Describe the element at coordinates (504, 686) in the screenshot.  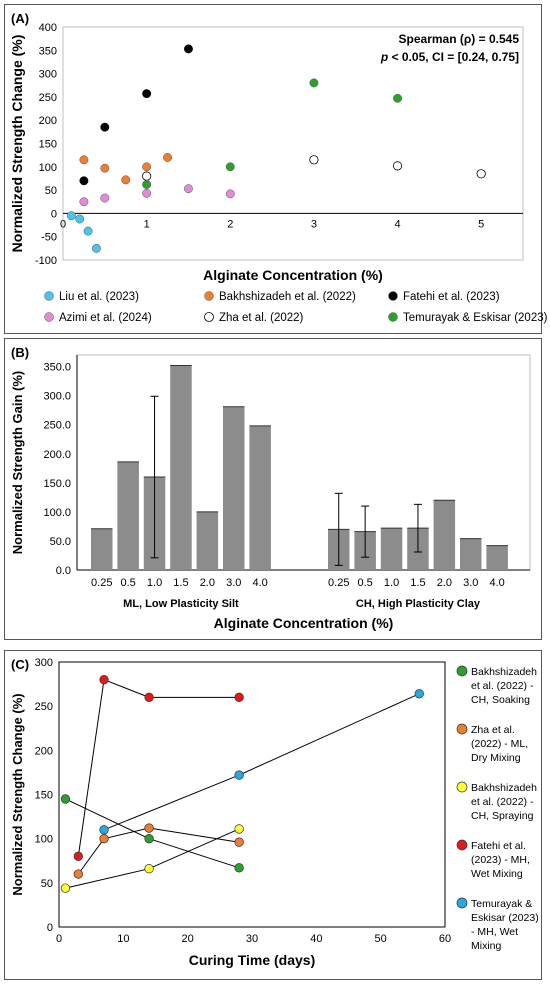
I see `legend-label: Bakhshizadeh et al. (2022) - CH, Soaking` at that location.